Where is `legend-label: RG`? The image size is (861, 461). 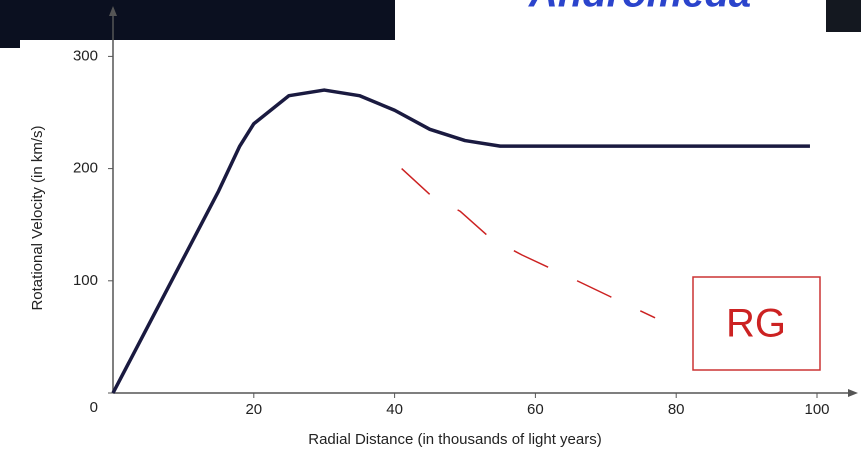 legend-label: RG is located at coordinates (756, 324).